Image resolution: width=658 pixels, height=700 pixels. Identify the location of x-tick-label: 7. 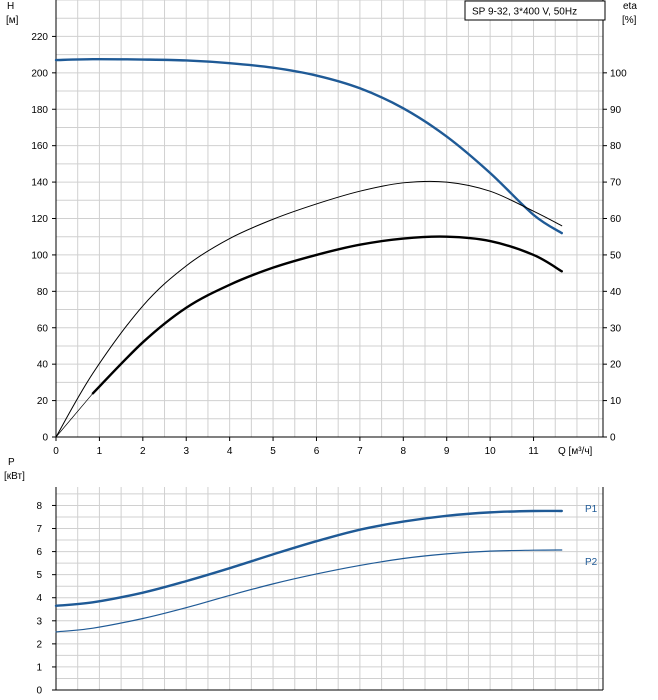
(360, 451).